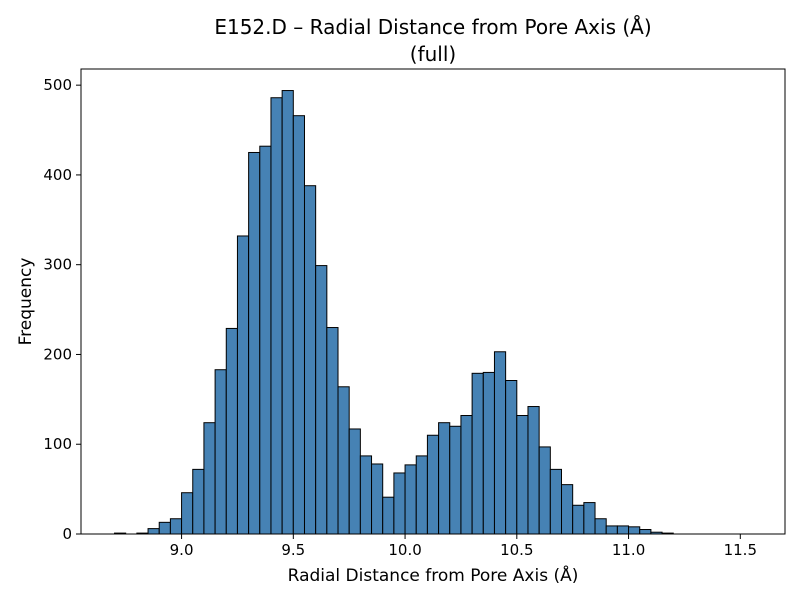 This screenshot has width=800, height=600. I want to click on y-tick-label: 100, so click(57, 444).